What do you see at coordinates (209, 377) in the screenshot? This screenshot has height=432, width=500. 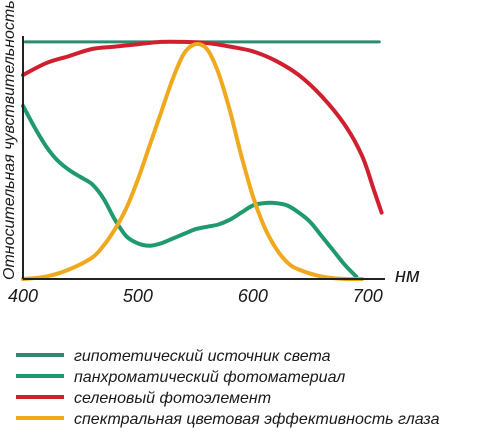 I see `legend-label-2: панхроматический фотоматериал` at bounding box center [209, 377].